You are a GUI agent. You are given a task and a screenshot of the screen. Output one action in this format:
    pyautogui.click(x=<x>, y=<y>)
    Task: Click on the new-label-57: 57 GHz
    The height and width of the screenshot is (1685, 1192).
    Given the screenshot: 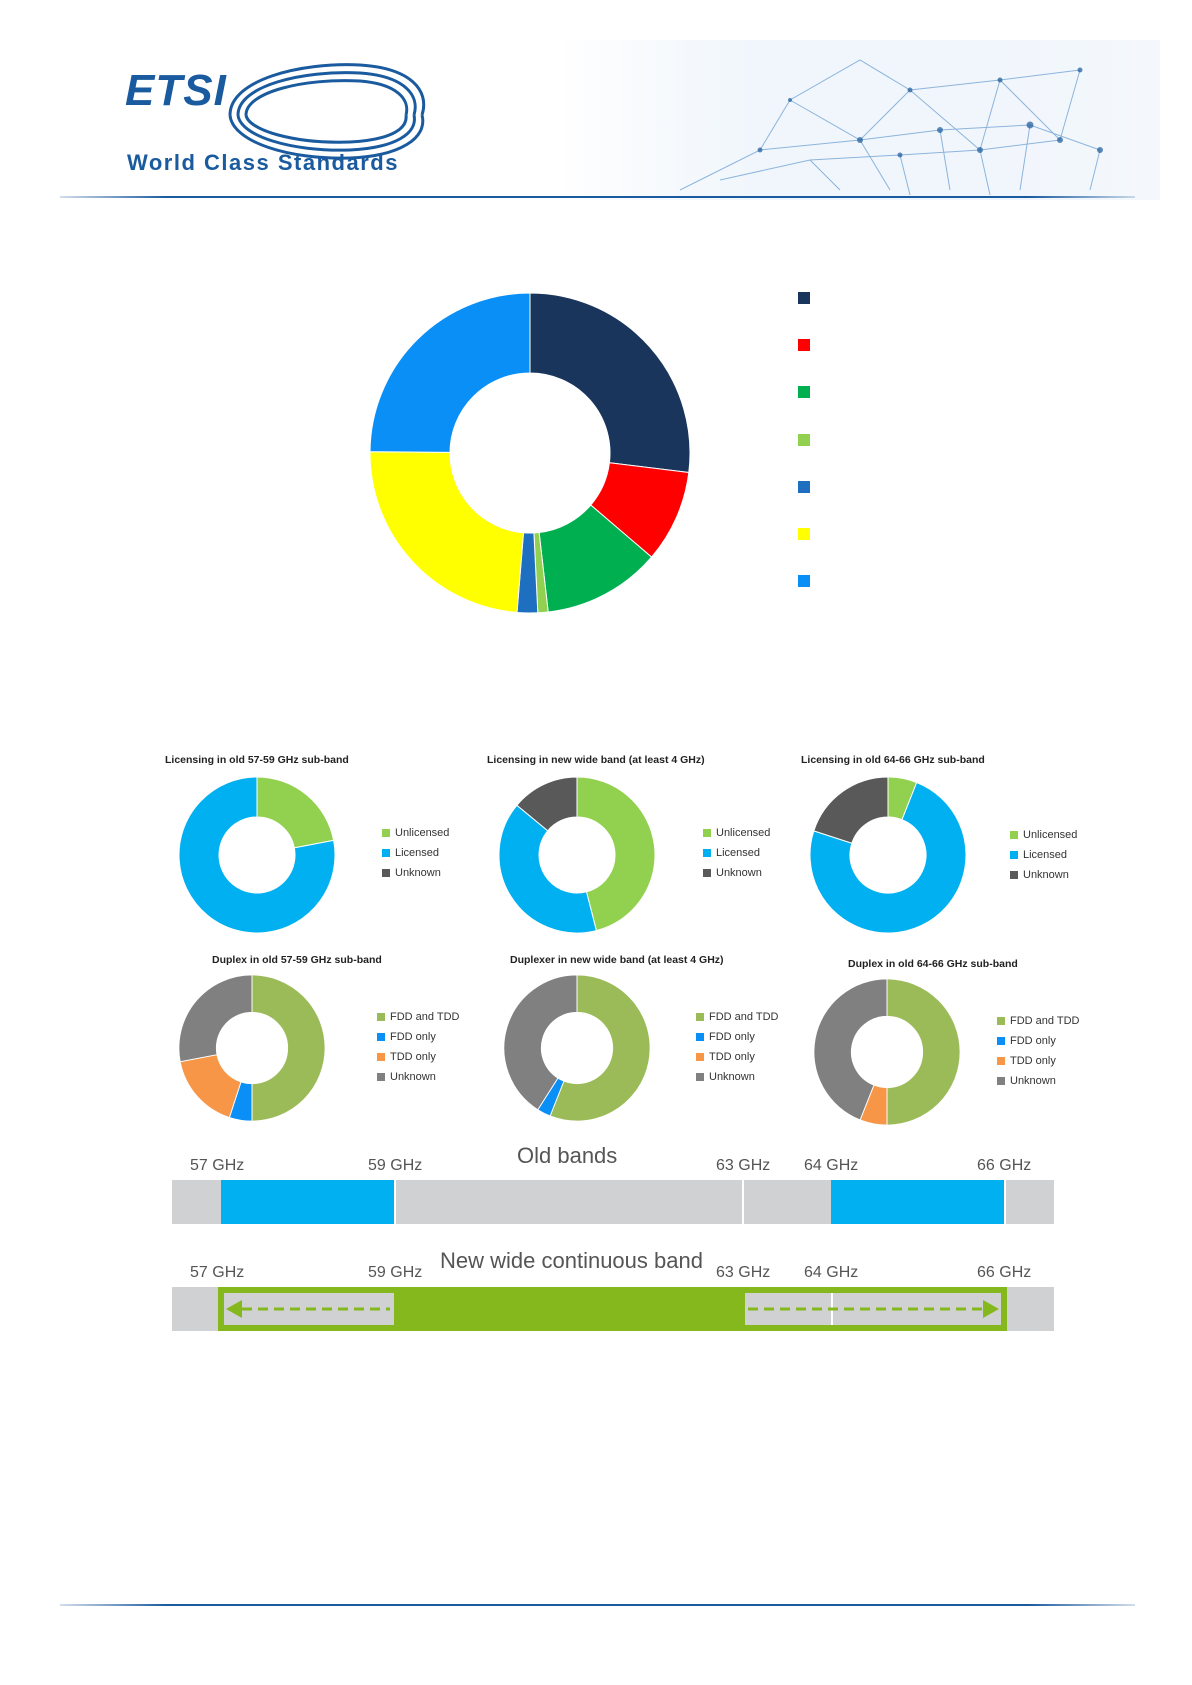 What is the action you would take?
    pyautogui.click(x=217, y=1272)
    